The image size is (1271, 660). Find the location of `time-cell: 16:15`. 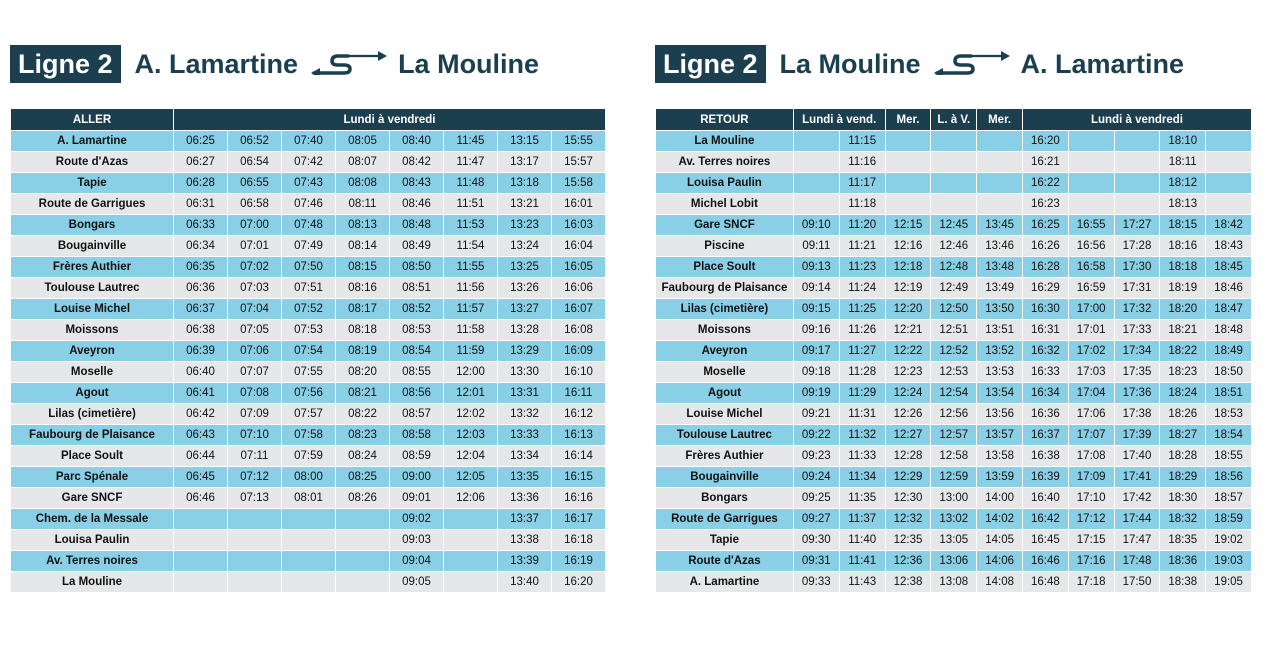

time-cell: 16:15 is located at coordinates (578, 477).